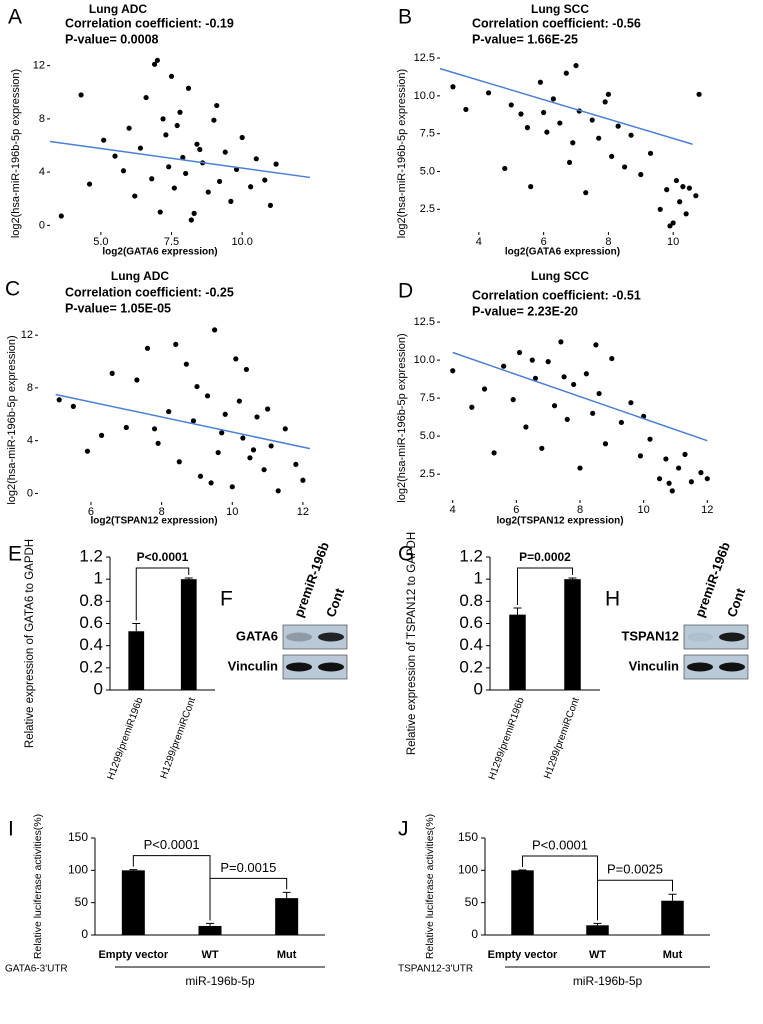  I want to click on x-tick-label: Empty vector, so click(133, 955).